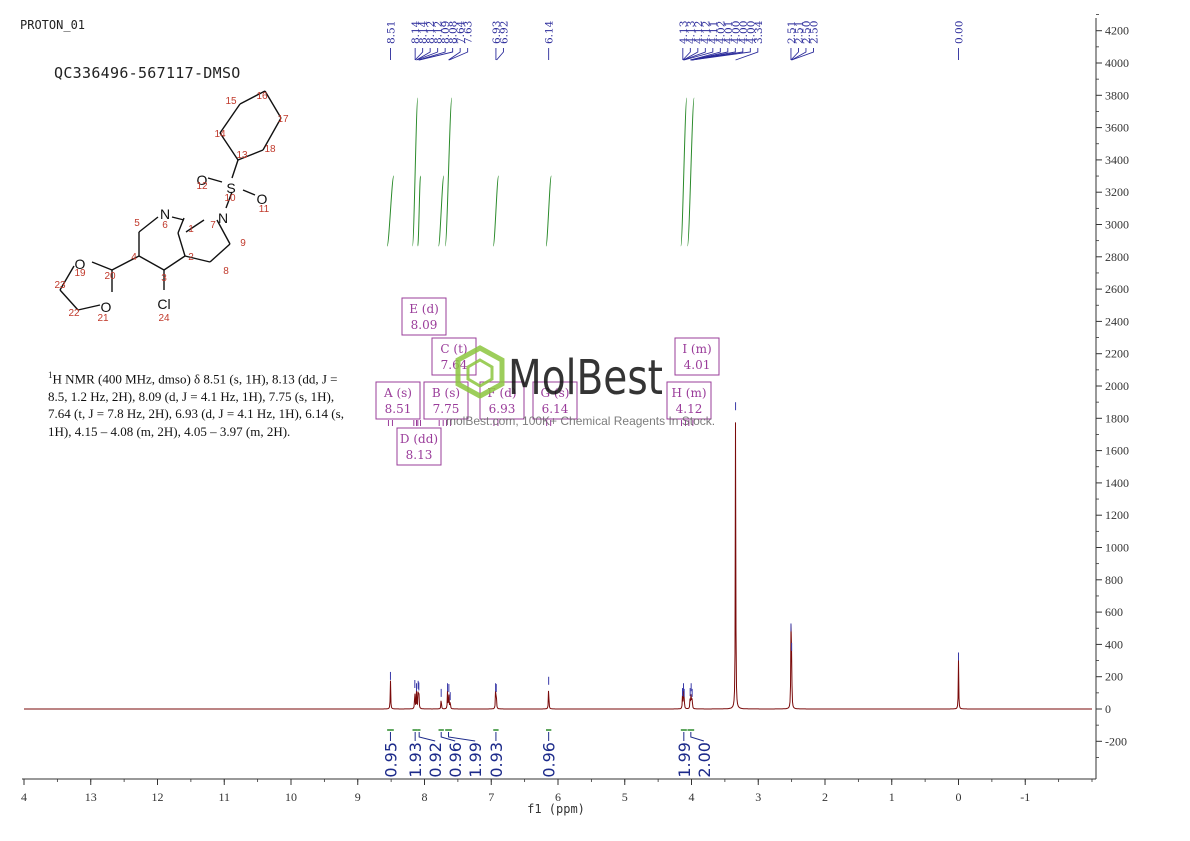 Image resolution: width=1190 pixels, height=841 pixels. Describe the element at coordinates (91, 797) in the screenshot. I see `x-tick-label: 13` at that location.